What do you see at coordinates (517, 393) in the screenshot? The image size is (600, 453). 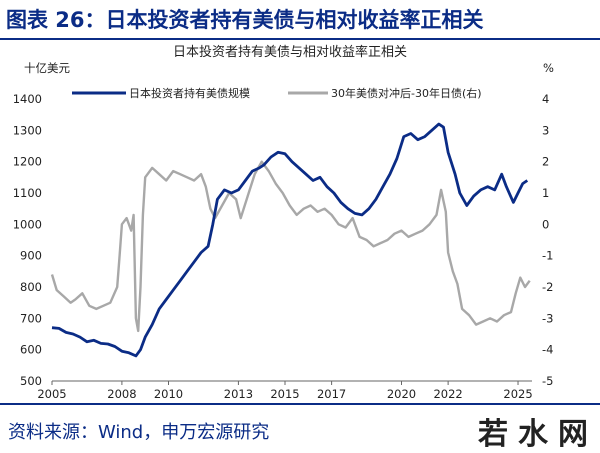 I see `x-tick-label: 2025` at bounding box center [517, 393].